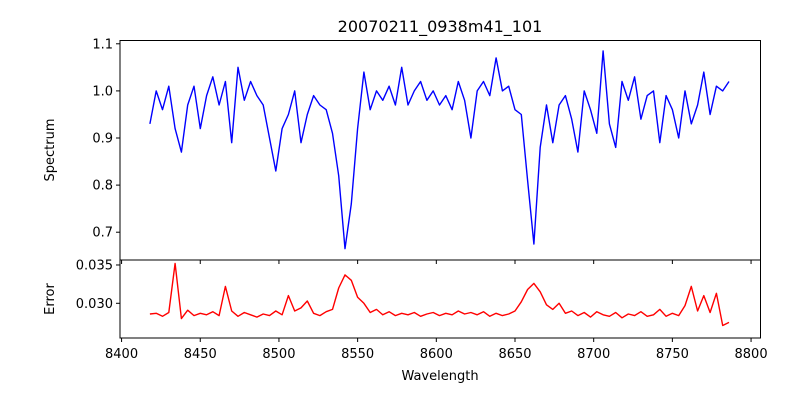 Image resolution: width=800 pixels, height=400 pixels. What do you see at coordinates (672, 354) in the screenshot?
I see `xtick-label: 8750` at bounding box center [672, 354].